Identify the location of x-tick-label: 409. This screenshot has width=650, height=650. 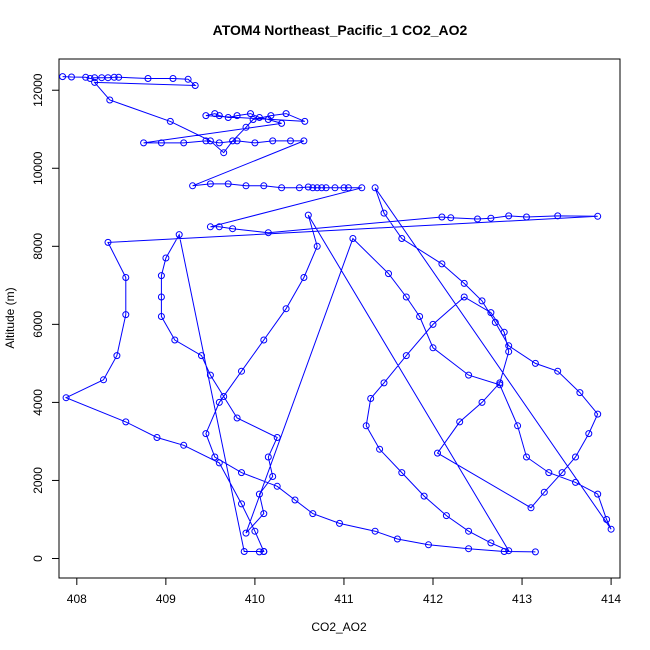
(166, 599).